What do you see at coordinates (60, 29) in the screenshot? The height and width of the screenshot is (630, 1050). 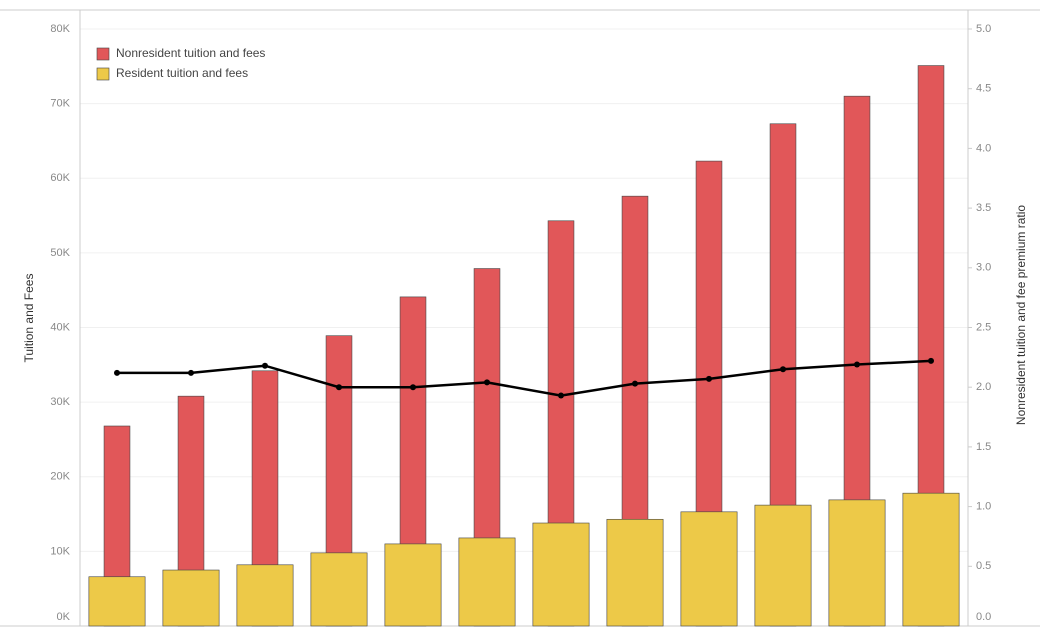 I see `y-tick-label: 80K` at bounding box center [60, 29].